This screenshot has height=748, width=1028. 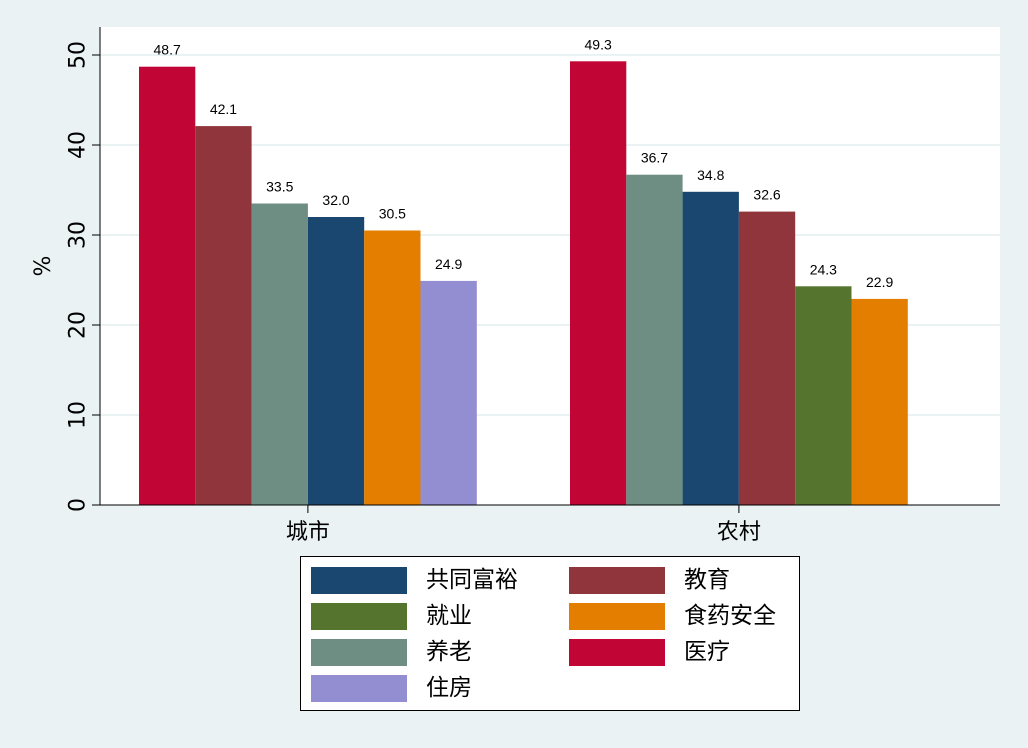 What do you see at coordinates (598, 44) in the screenshot?
I see `bar-value-label: 49.3` at bounding box center [598, 44].